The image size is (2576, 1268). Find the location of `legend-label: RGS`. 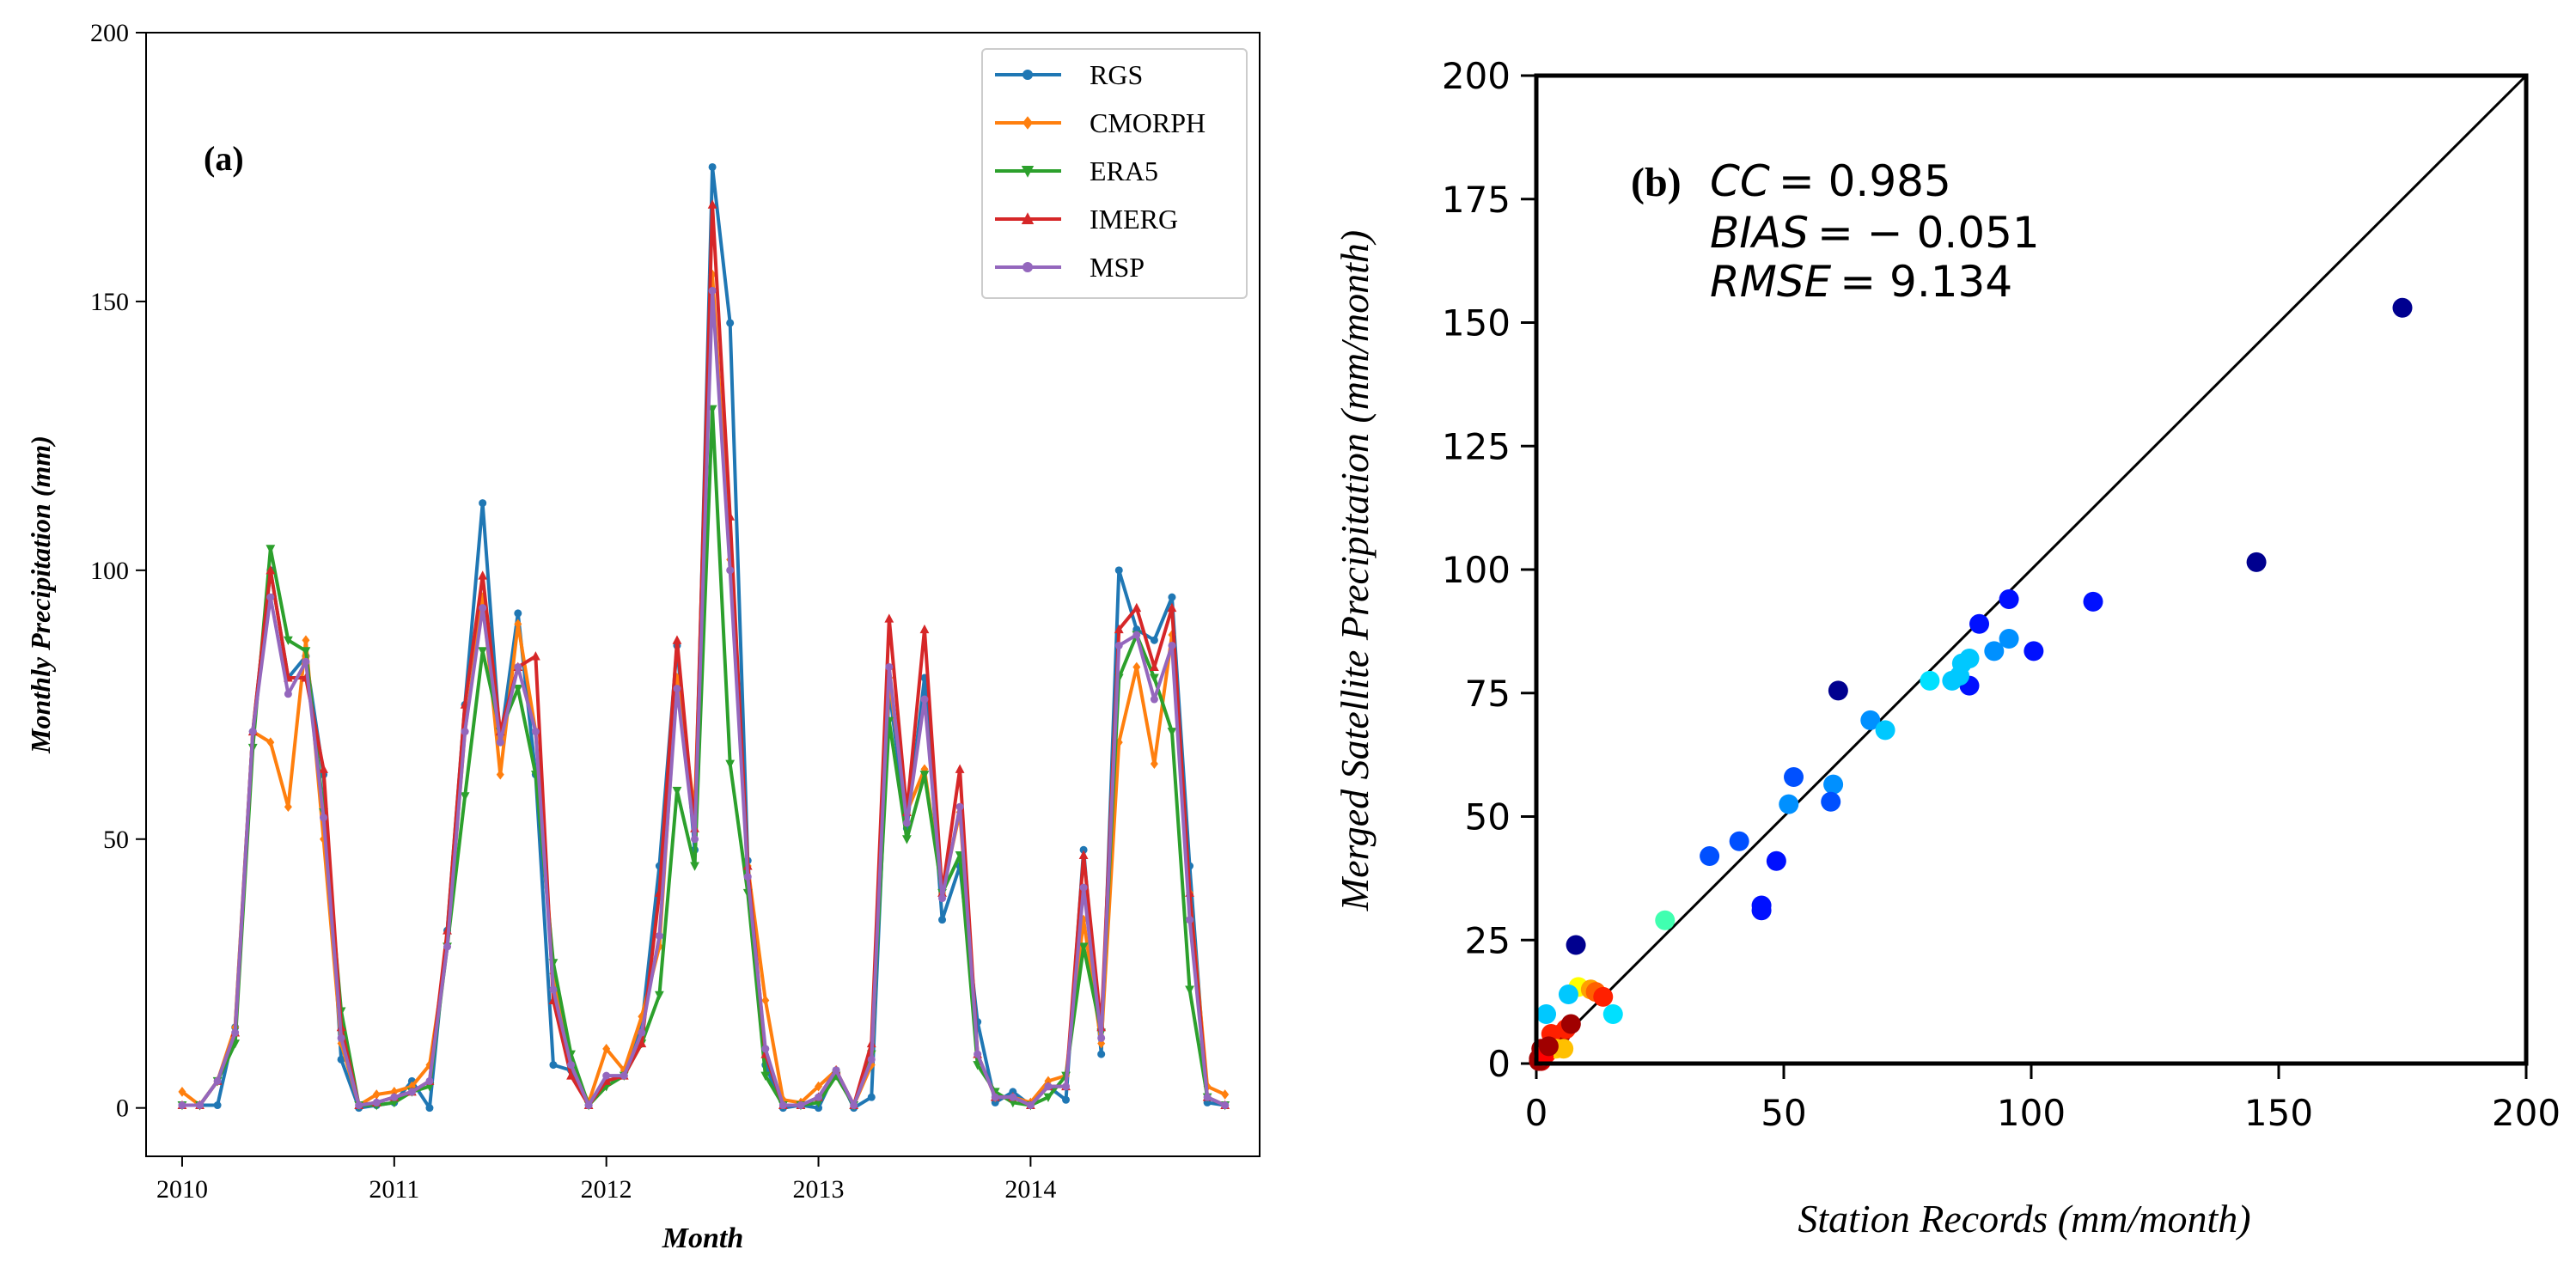

legend-label: RGS is located at coordinates (1116, 74).